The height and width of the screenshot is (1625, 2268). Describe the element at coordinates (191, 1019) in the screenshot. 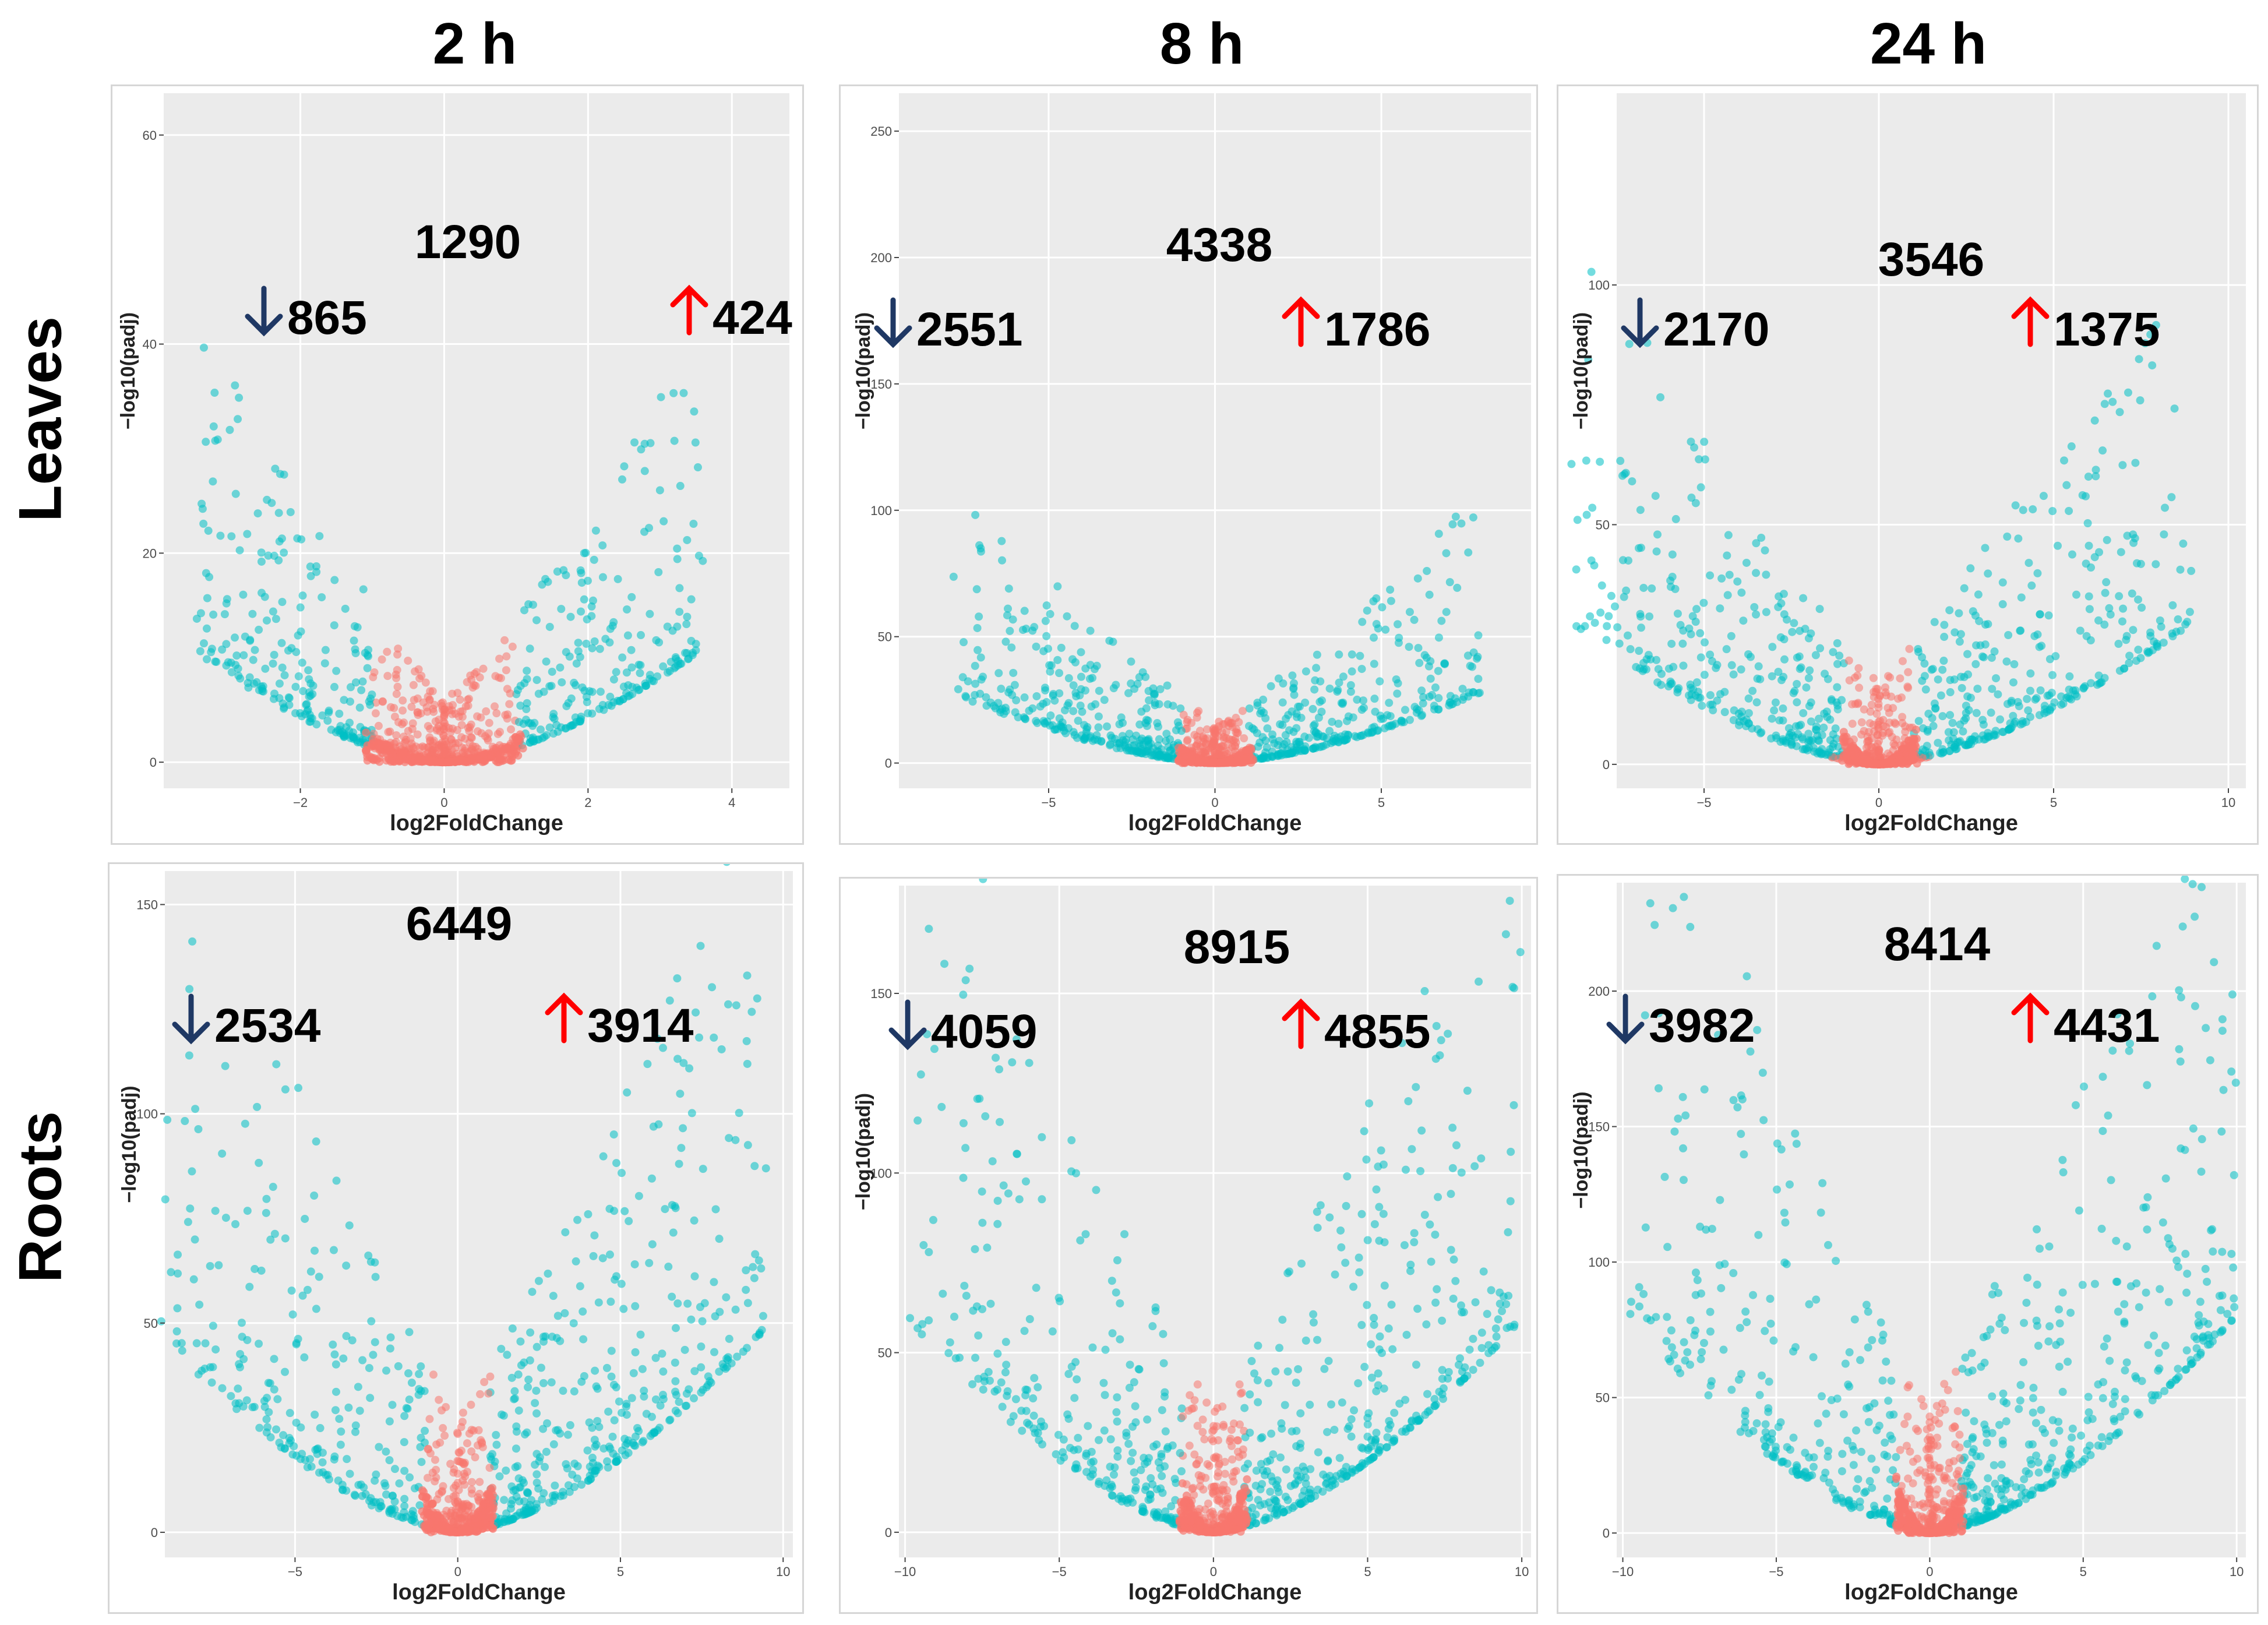

I see `down-arrow-icon` at that location.